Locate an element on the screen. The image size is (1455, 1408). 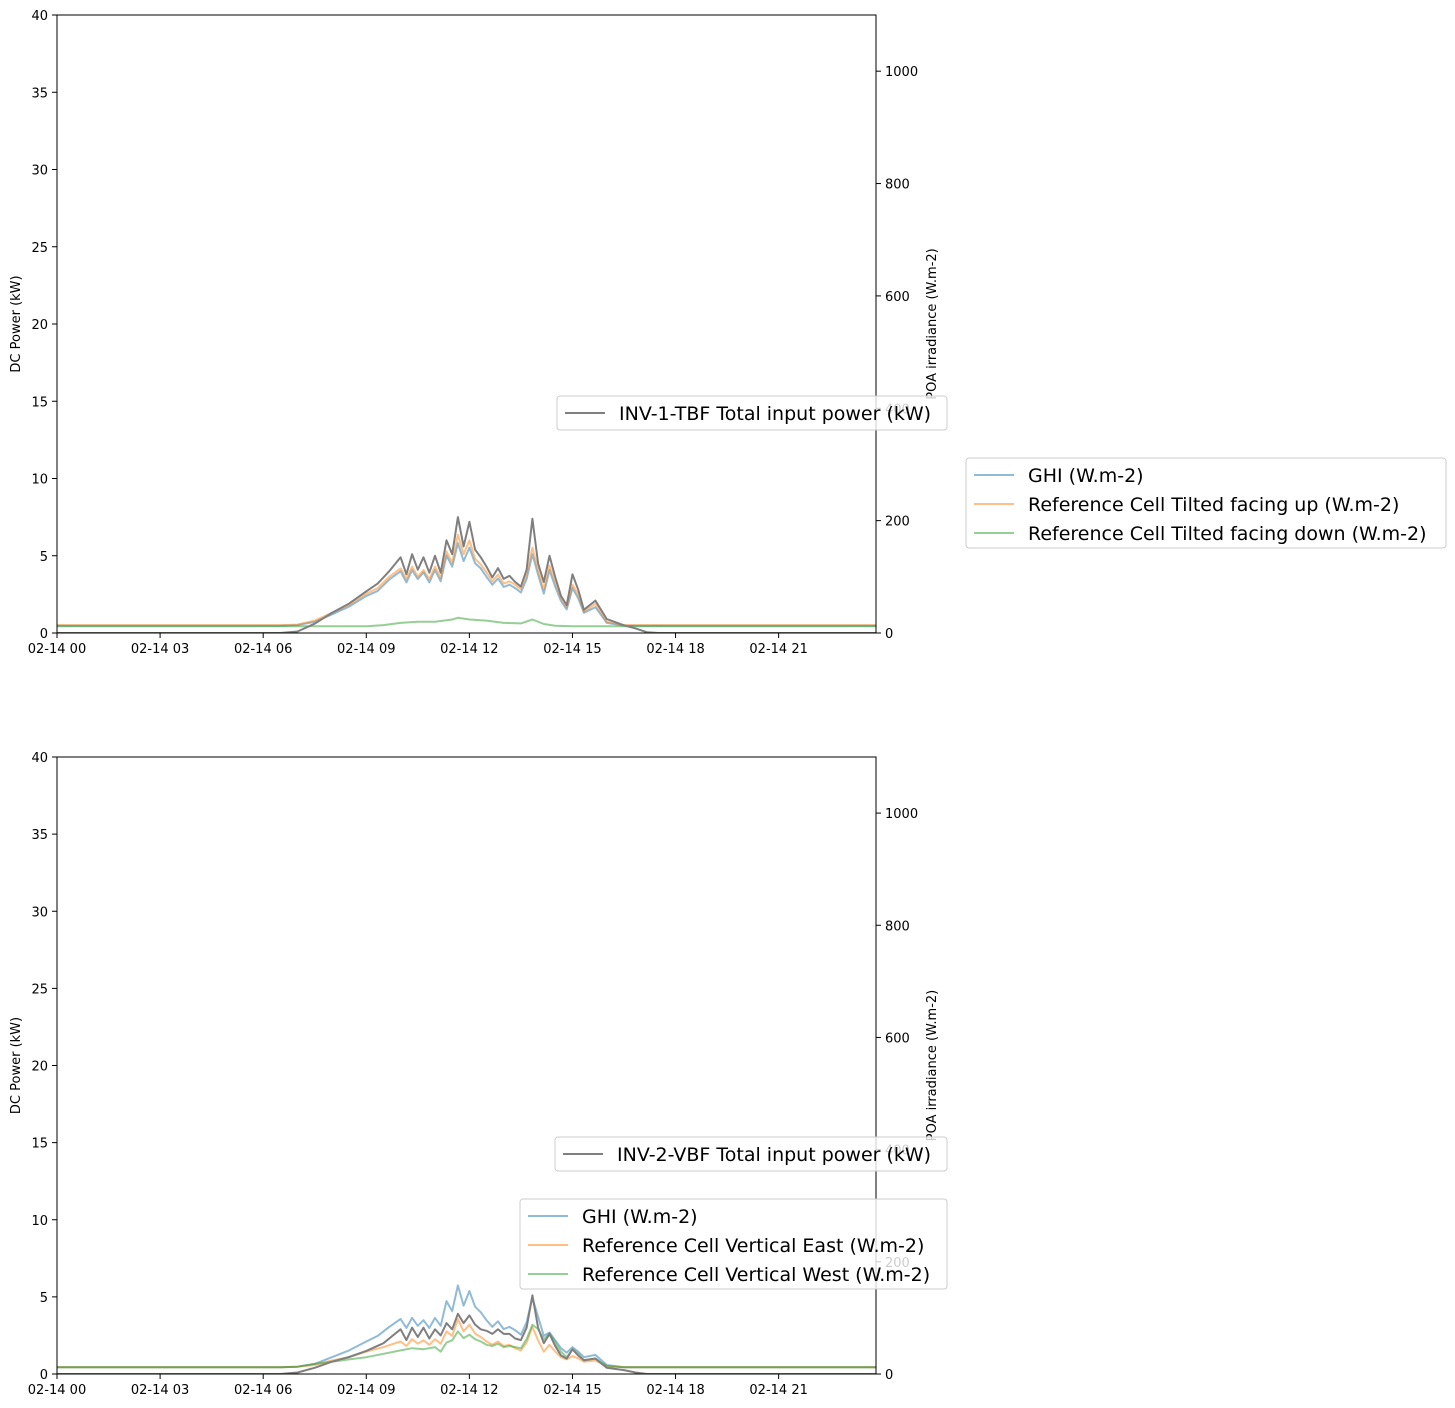
legend-label: Reference Cell Vertical East (W.m-2) is located at coordinates (753, 1246).